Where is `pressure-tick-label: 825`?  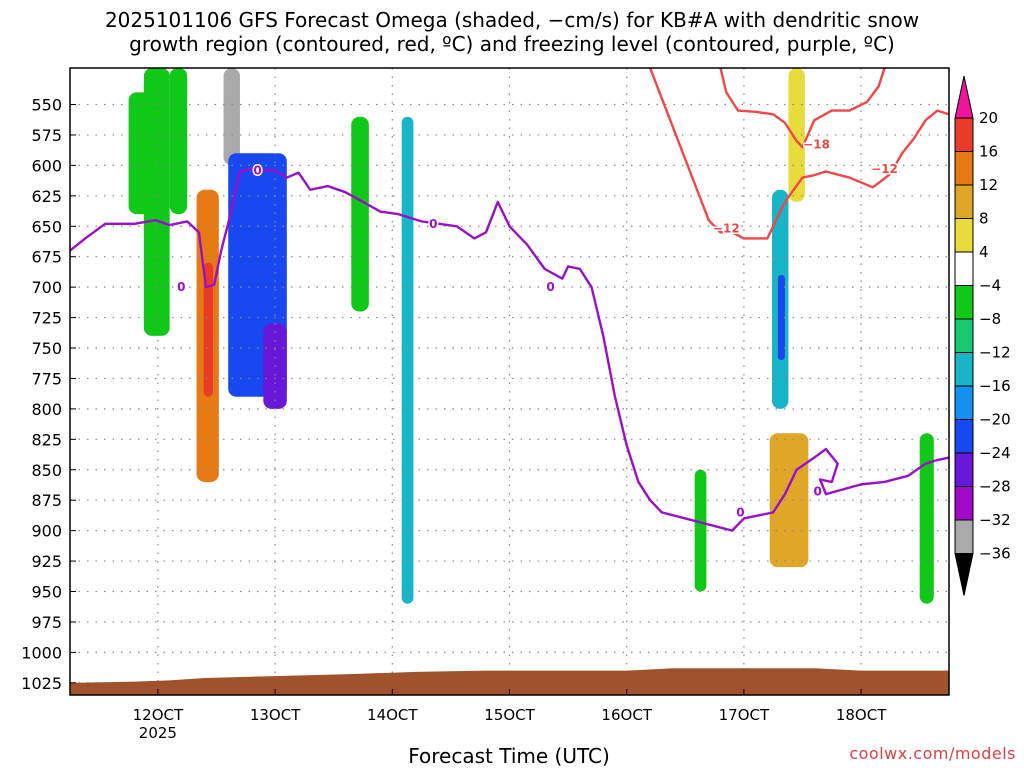 pressure-tick-label: 825 is located at coordinates (46, 439).